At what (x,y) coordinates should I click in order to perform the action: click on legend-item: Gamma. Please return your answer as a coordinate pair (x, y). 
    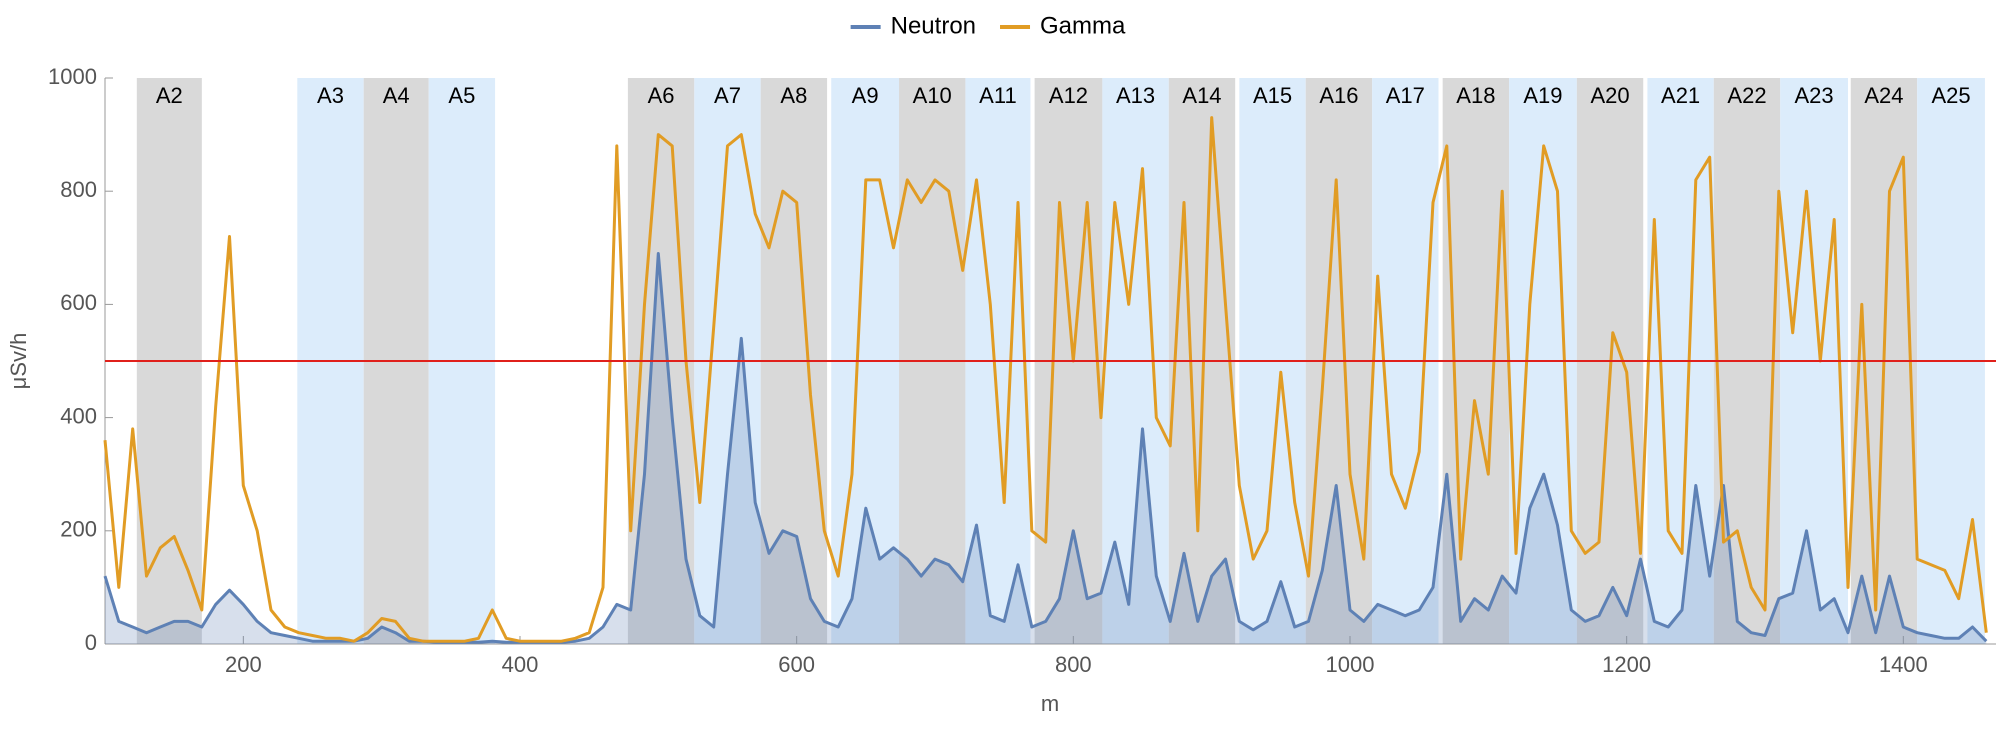
    Looking at the image, I should click on (1063, 25).